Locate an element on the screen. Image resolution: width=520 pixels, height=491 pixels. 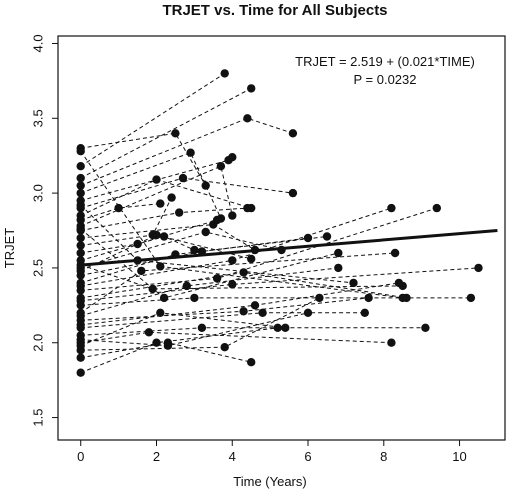
y-tick-label: 3.5 is located at coordinates (38, 118).